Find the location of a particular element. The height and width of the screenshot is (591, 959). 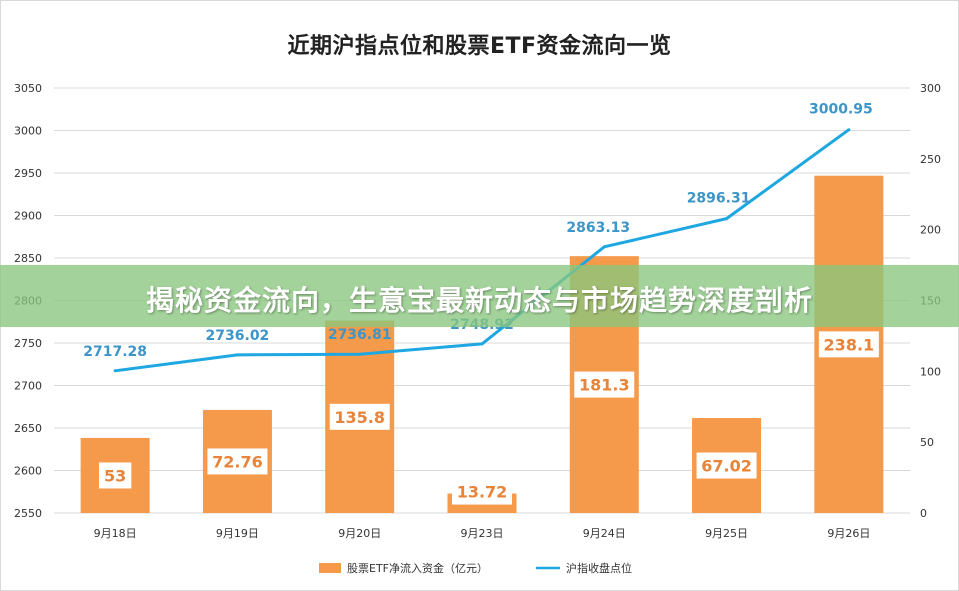

line-data-label: 2736.02 is located at coordinates (238, 336).